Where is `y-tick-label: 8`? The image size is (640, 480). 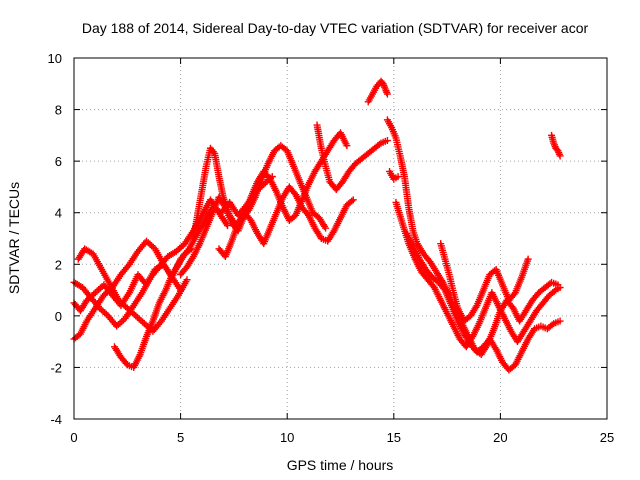
y-tick-label: 8 is located at coordinates (58, 110).